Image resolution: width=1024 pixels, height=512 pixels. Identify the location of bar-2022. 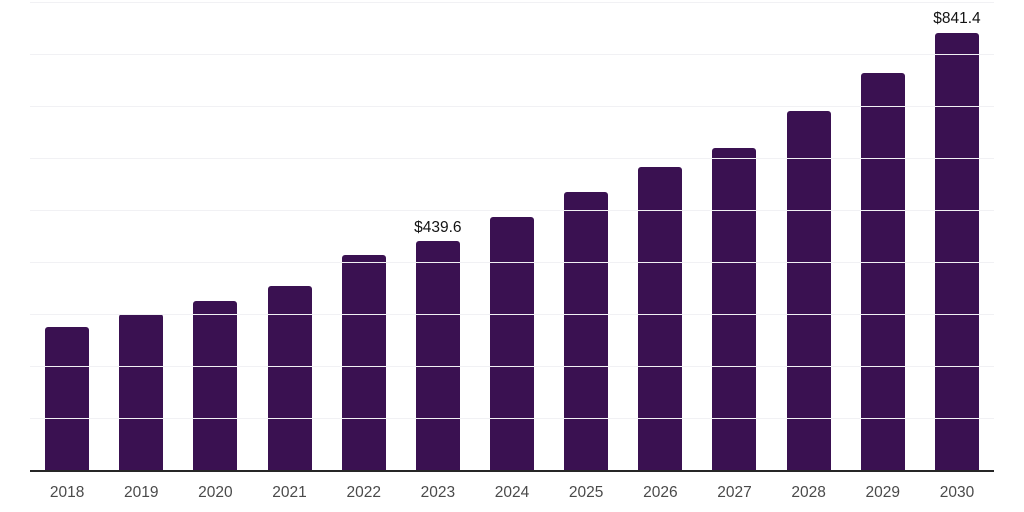
(363, 362).